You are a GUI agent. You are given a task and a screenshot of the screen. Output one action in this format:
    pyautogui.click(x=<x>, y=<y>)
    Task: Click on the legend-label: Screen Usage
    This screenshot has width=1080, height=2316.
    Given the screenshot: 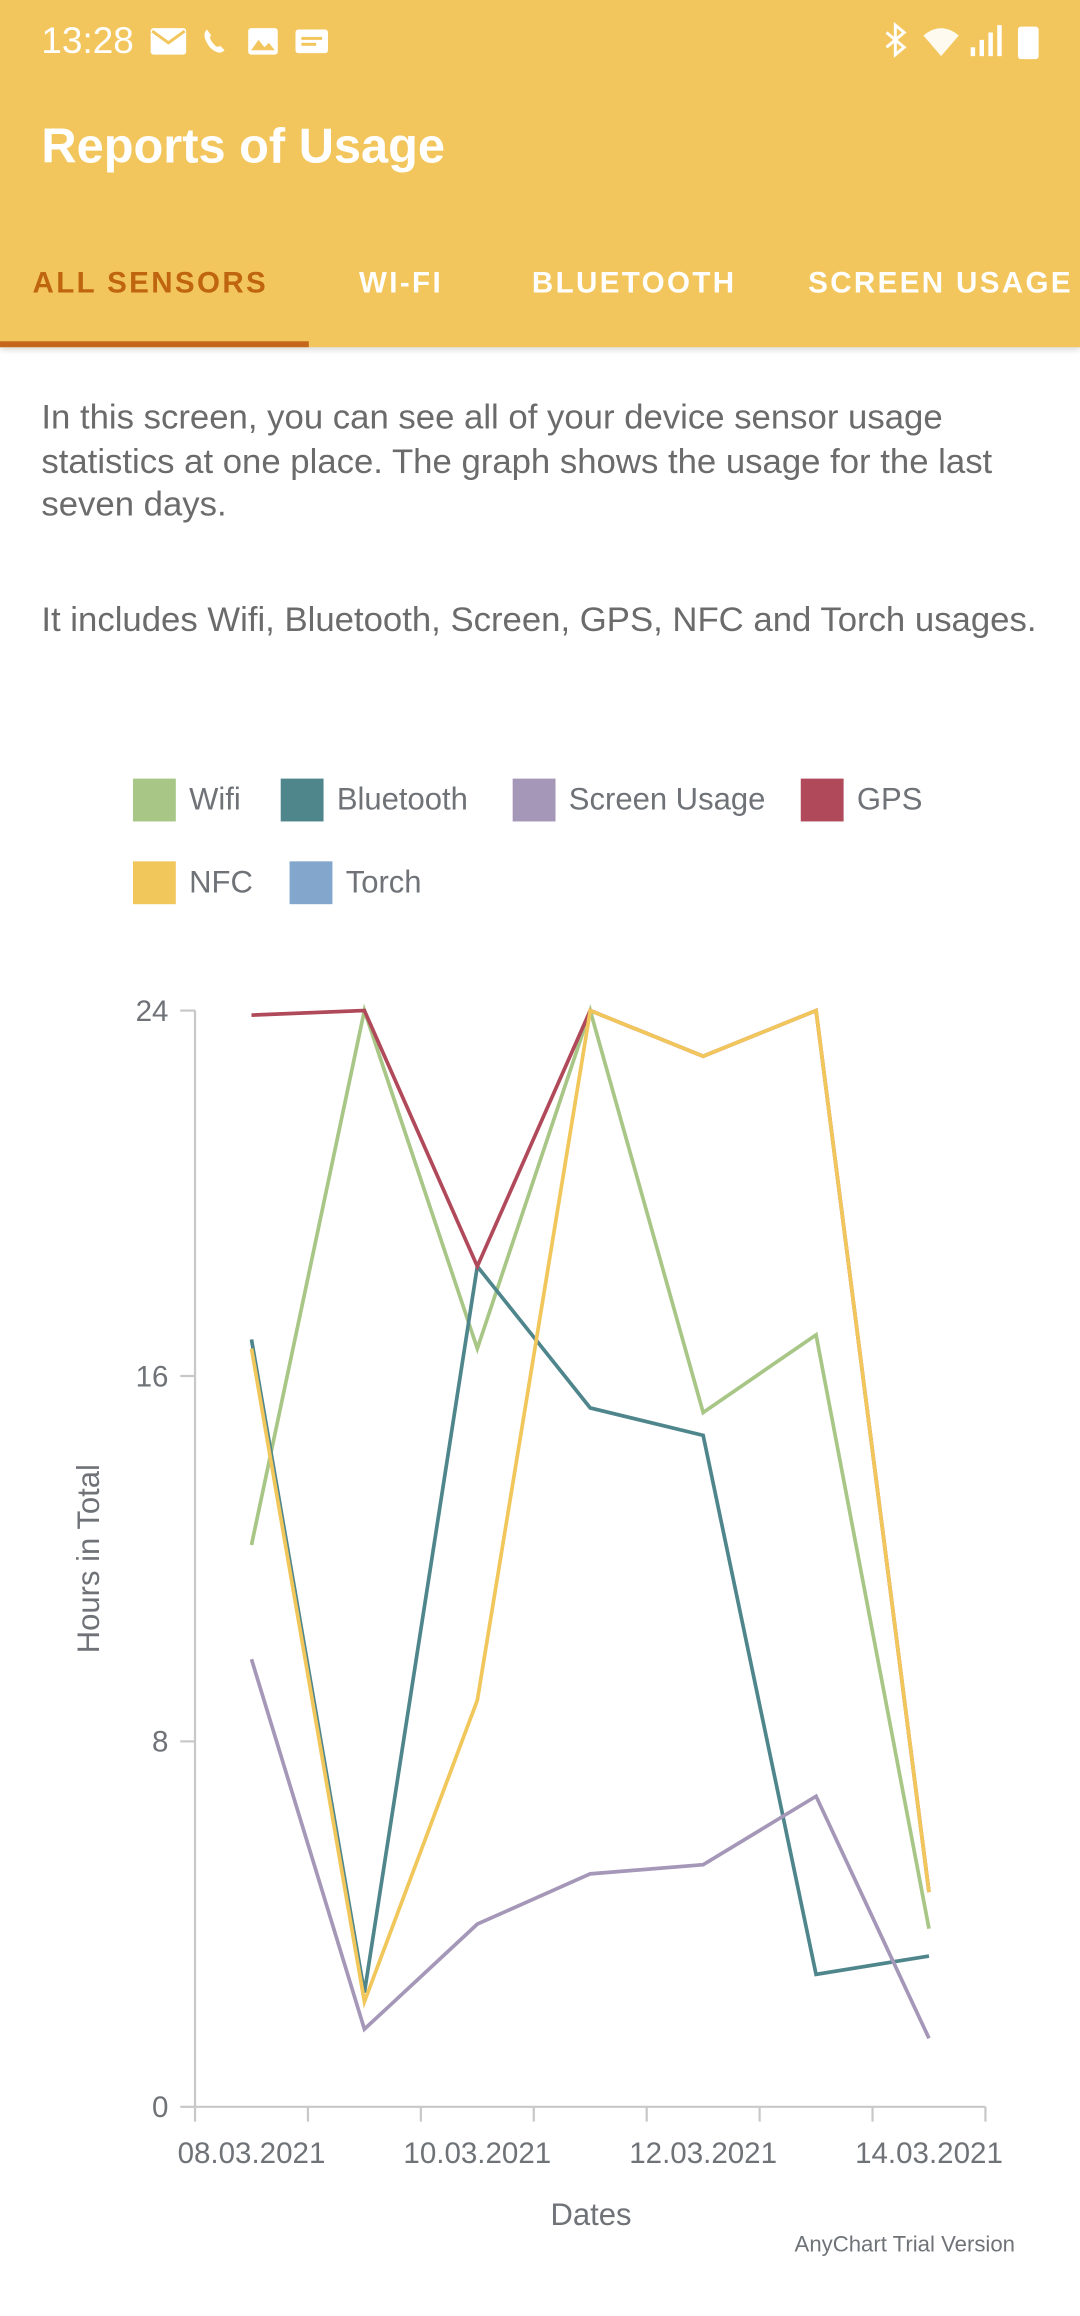 What is the action you would take?
    pyautogui.click(x=667, y=799)
    